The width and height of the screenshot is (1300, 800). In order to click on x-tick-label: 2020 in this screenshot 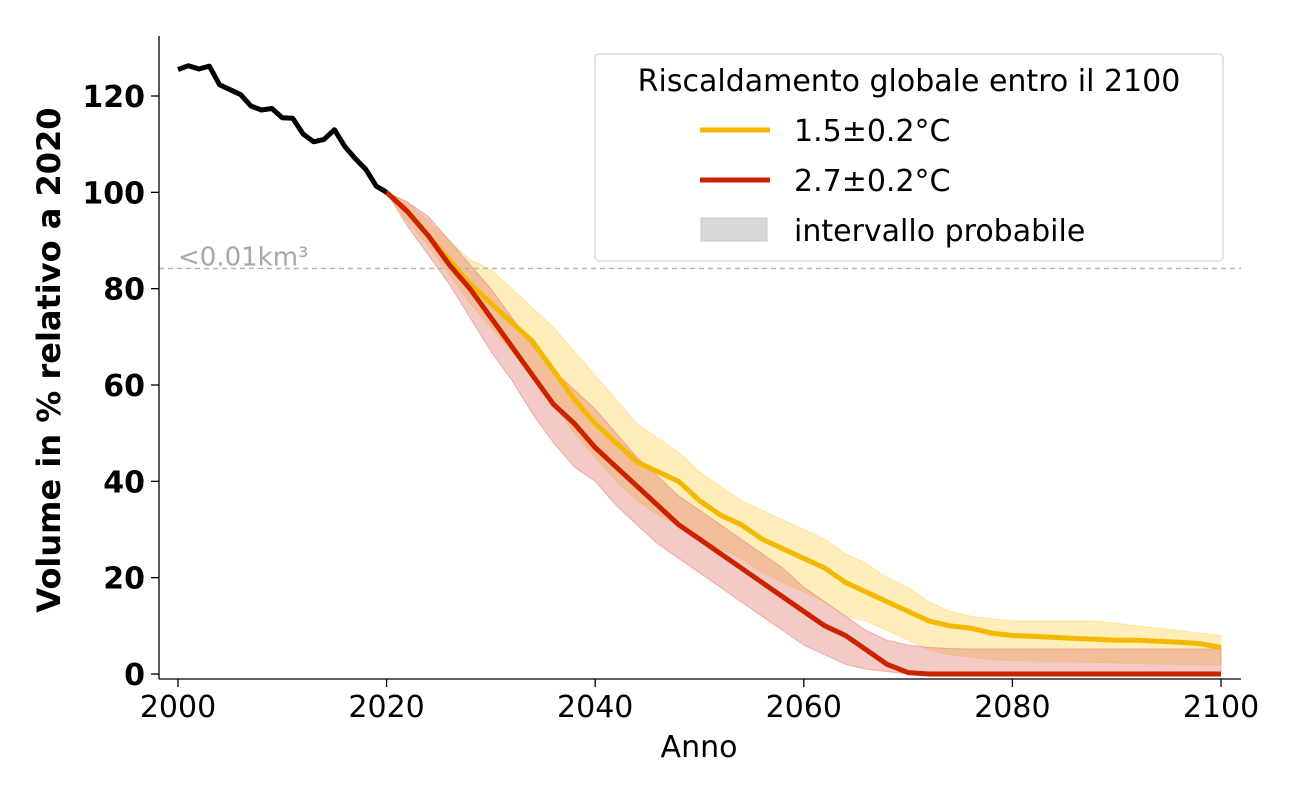, I will do `click(386, 707)`.